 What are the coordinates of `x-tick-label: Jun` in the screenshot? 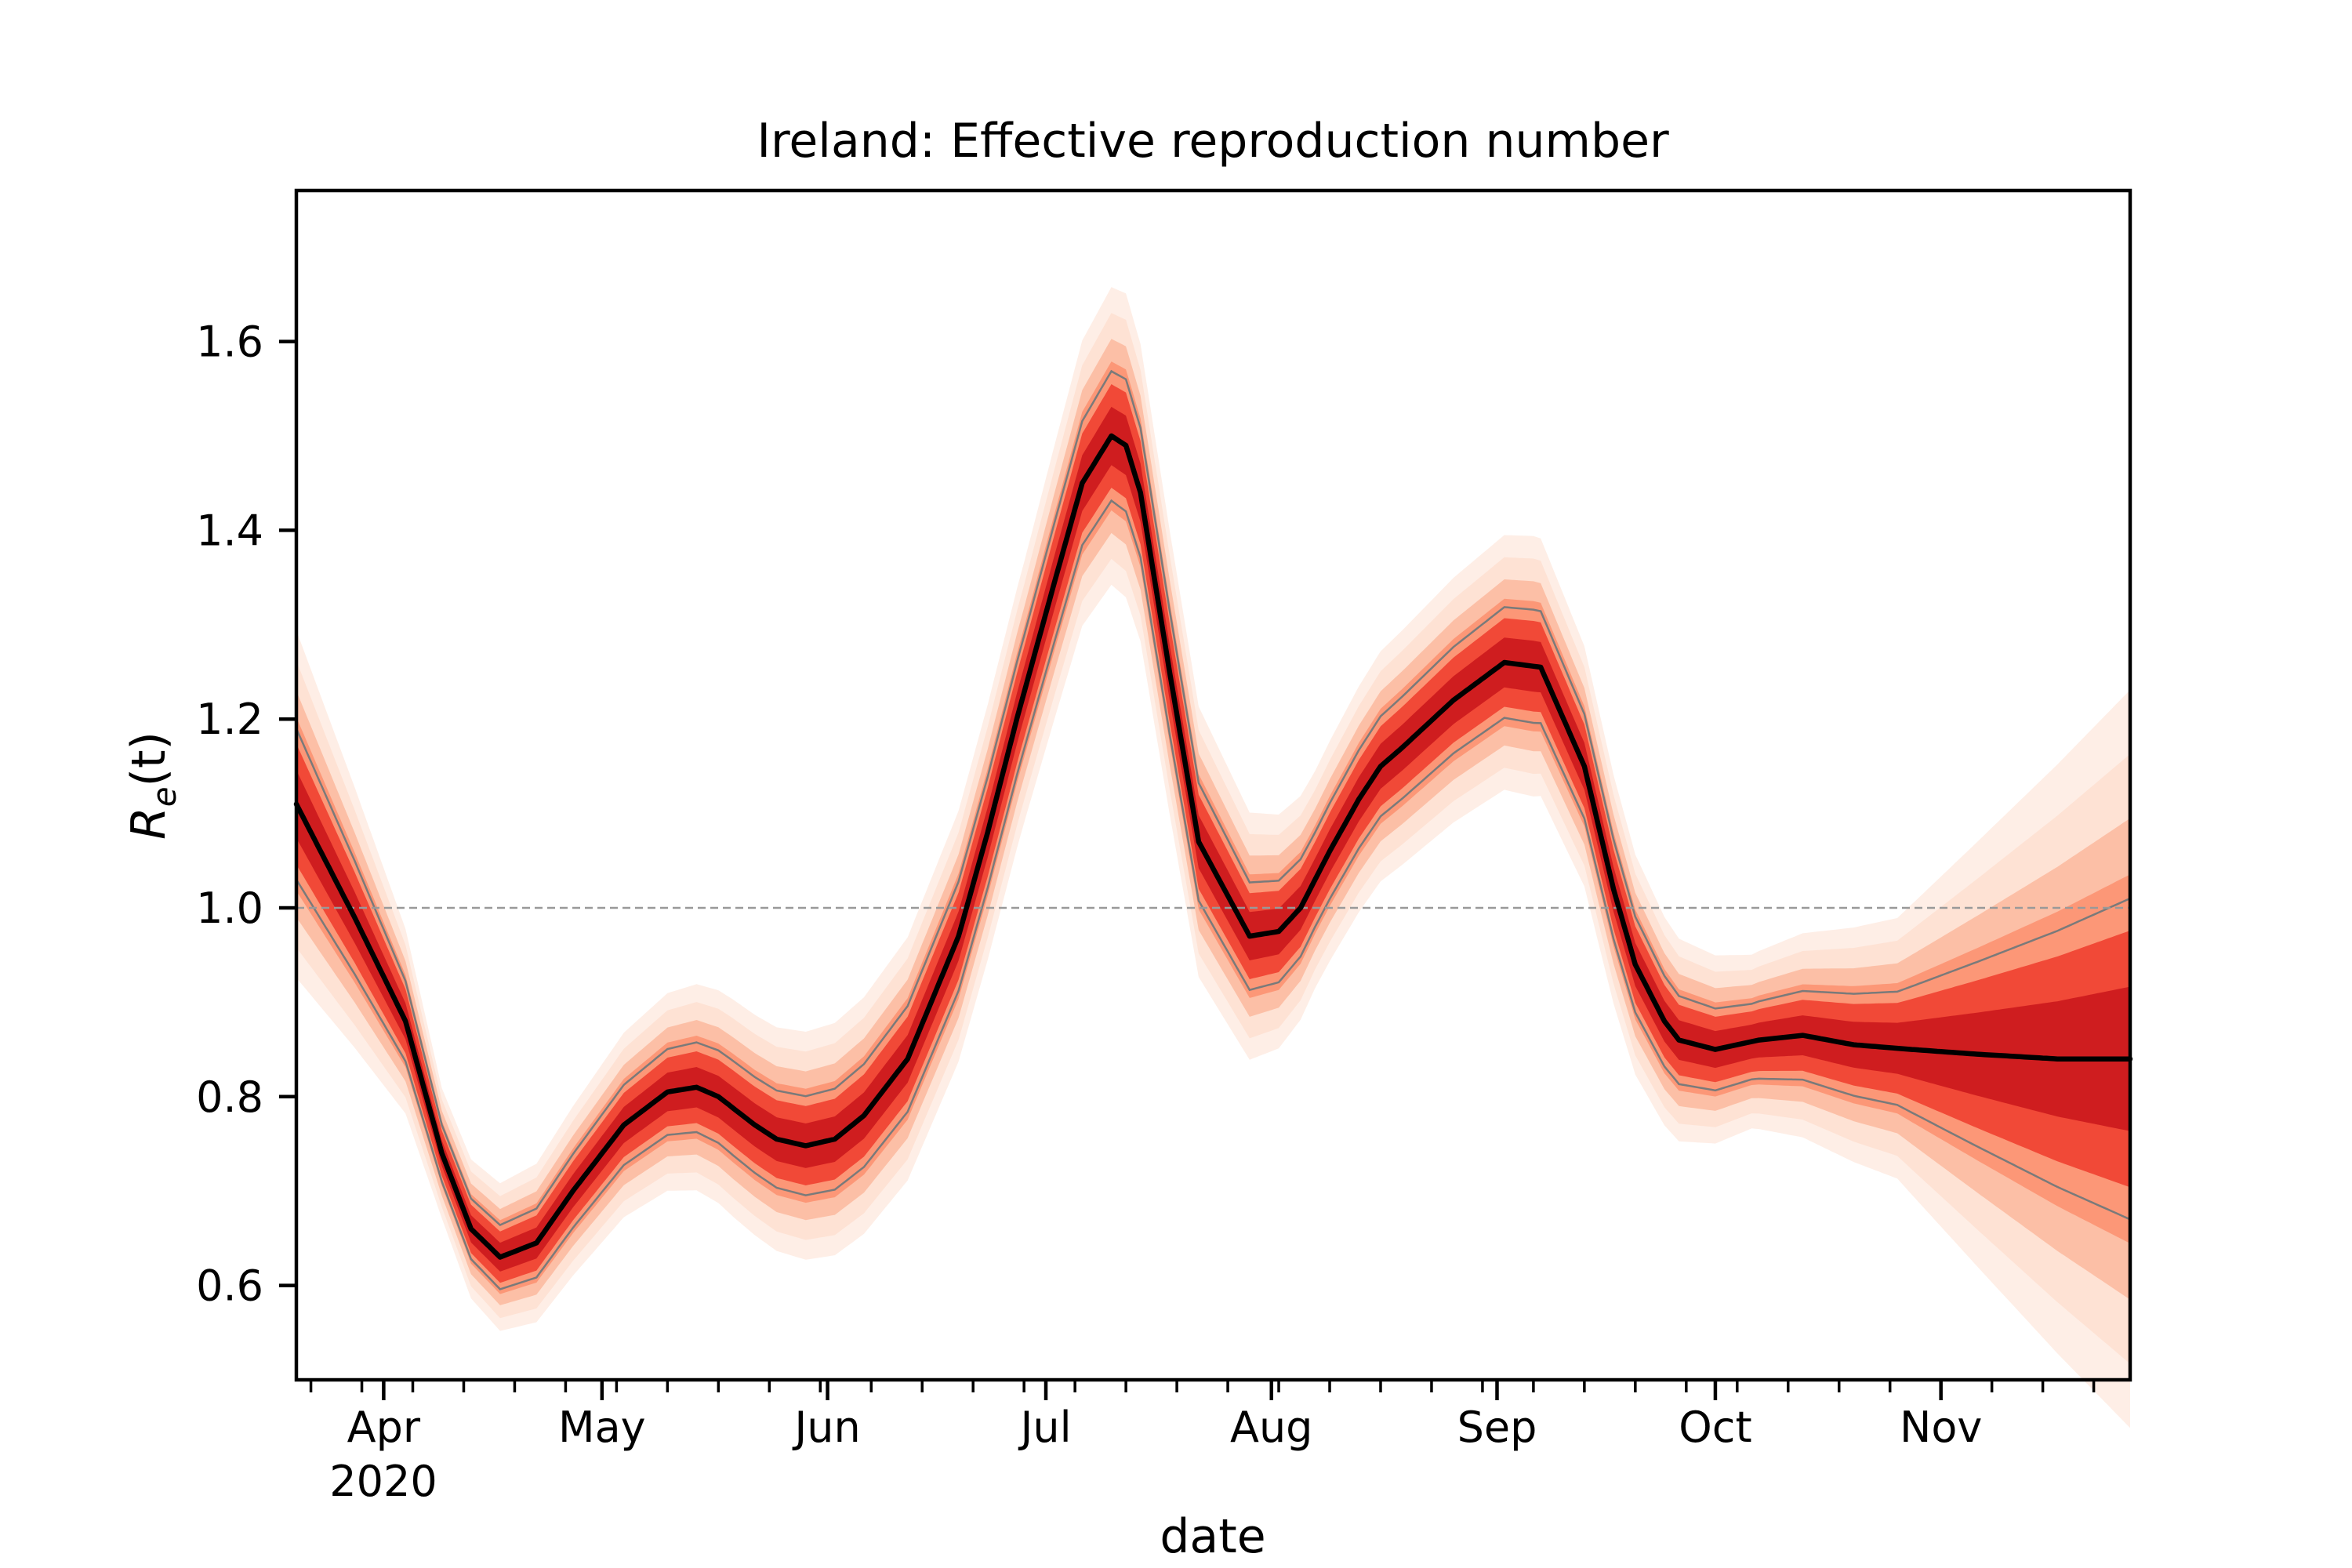 It's located at (826, 1427).